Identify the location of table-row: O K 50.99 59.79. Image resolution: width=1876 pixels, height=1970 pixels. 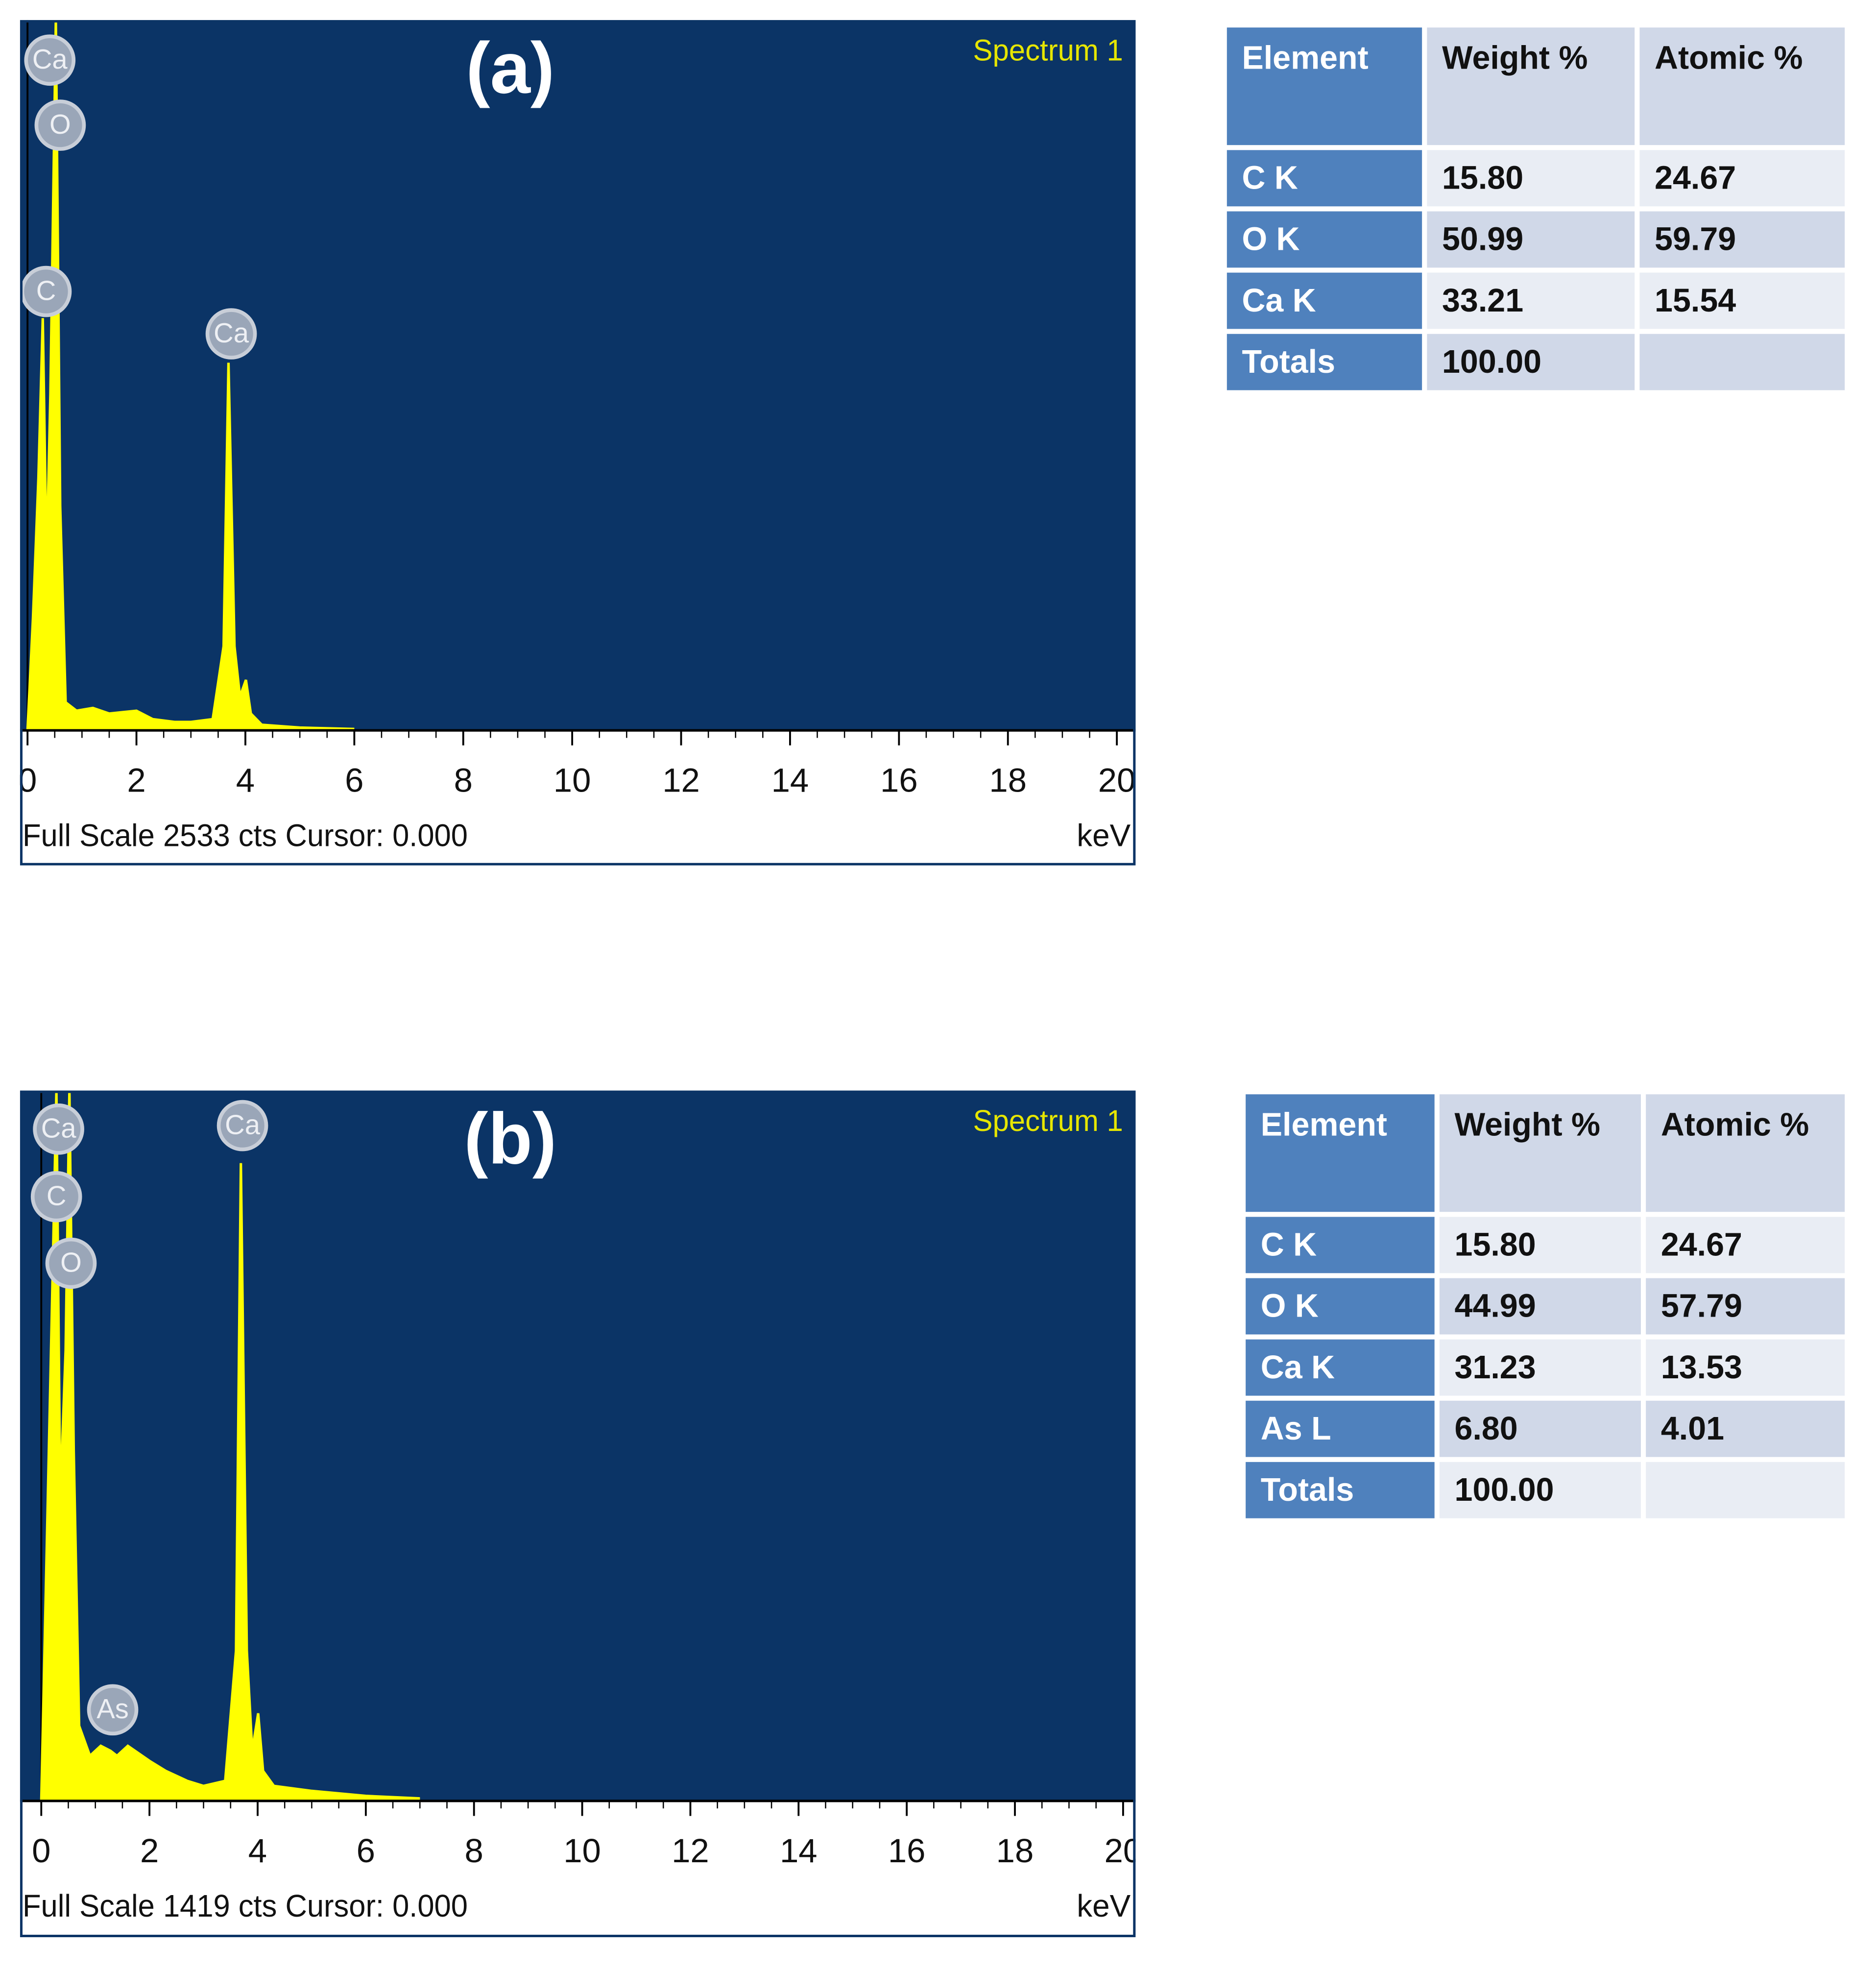
(1536, 239).